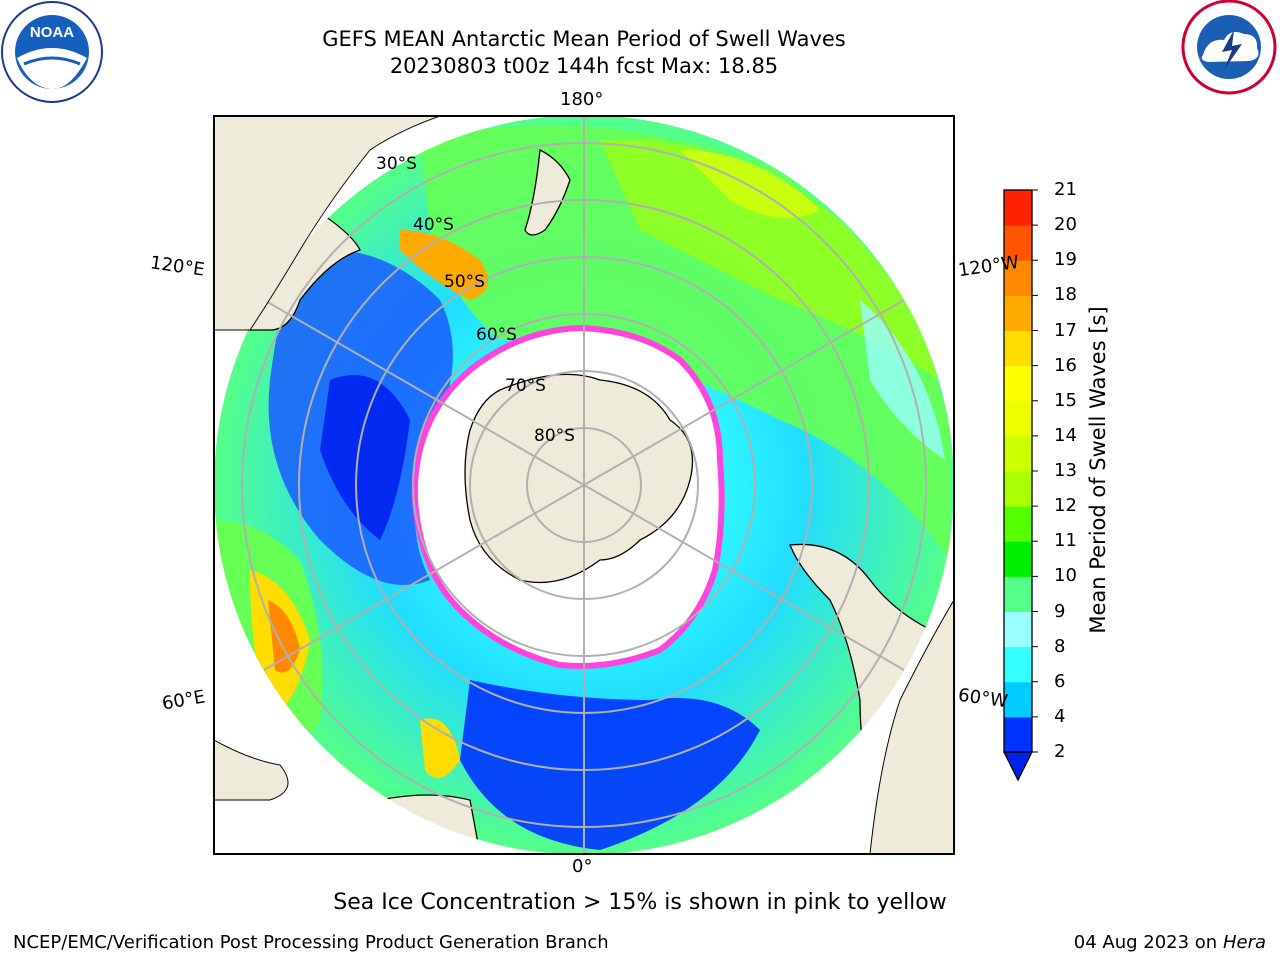 The width and height of the screenshot is (1280, 960). What do you see at coordinates (1060, 716) in the screenshot?
I see `colorbar-tick-label: 4` at bounding box center [1060, 716].